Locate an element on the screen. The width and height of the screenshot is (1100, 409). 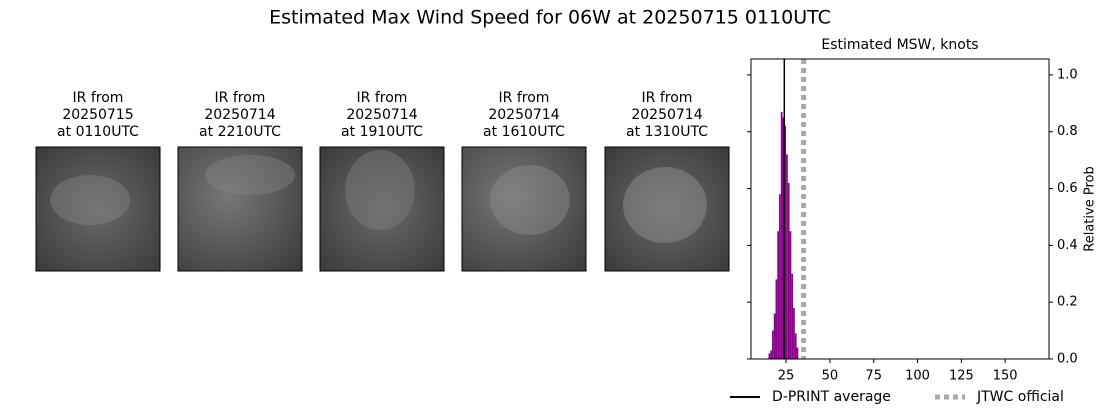
y-tick-label: 1.0 is located at coordinates (1067, 74).